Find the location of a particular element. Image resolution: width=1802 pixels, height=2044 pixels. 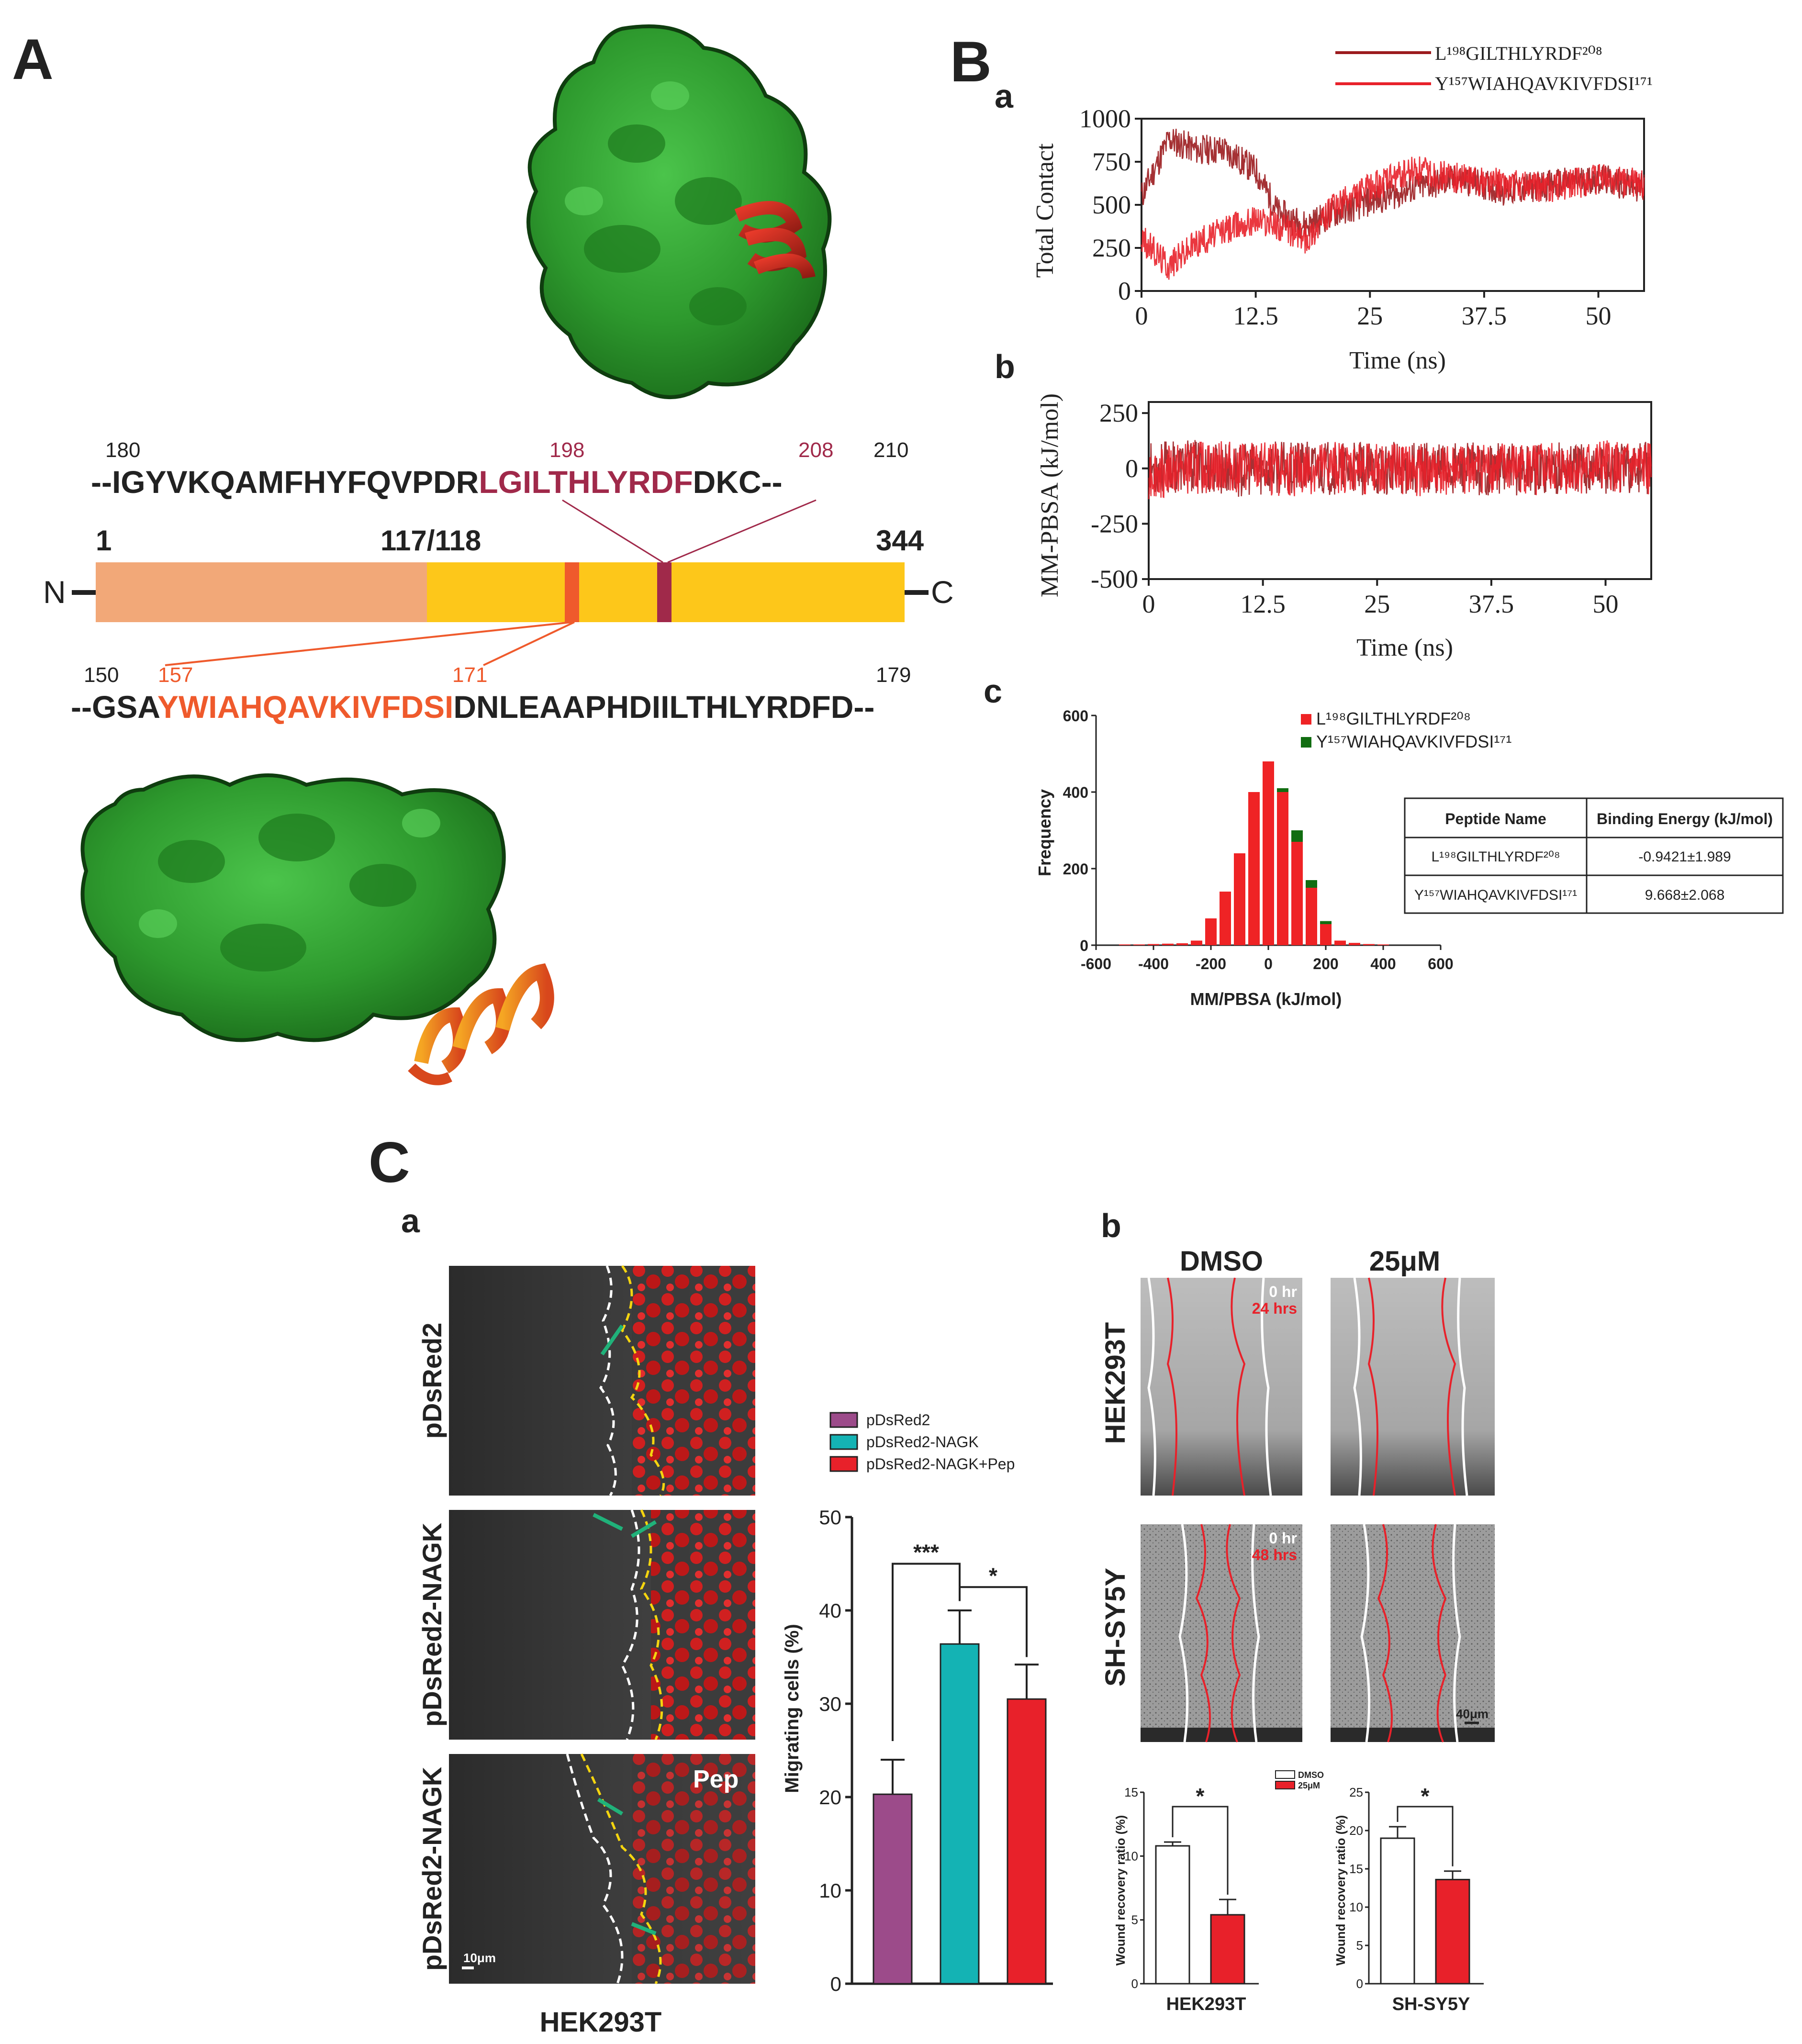

cb-row2-label: SH-SY5Y is located at coordinates (1115, 1627).